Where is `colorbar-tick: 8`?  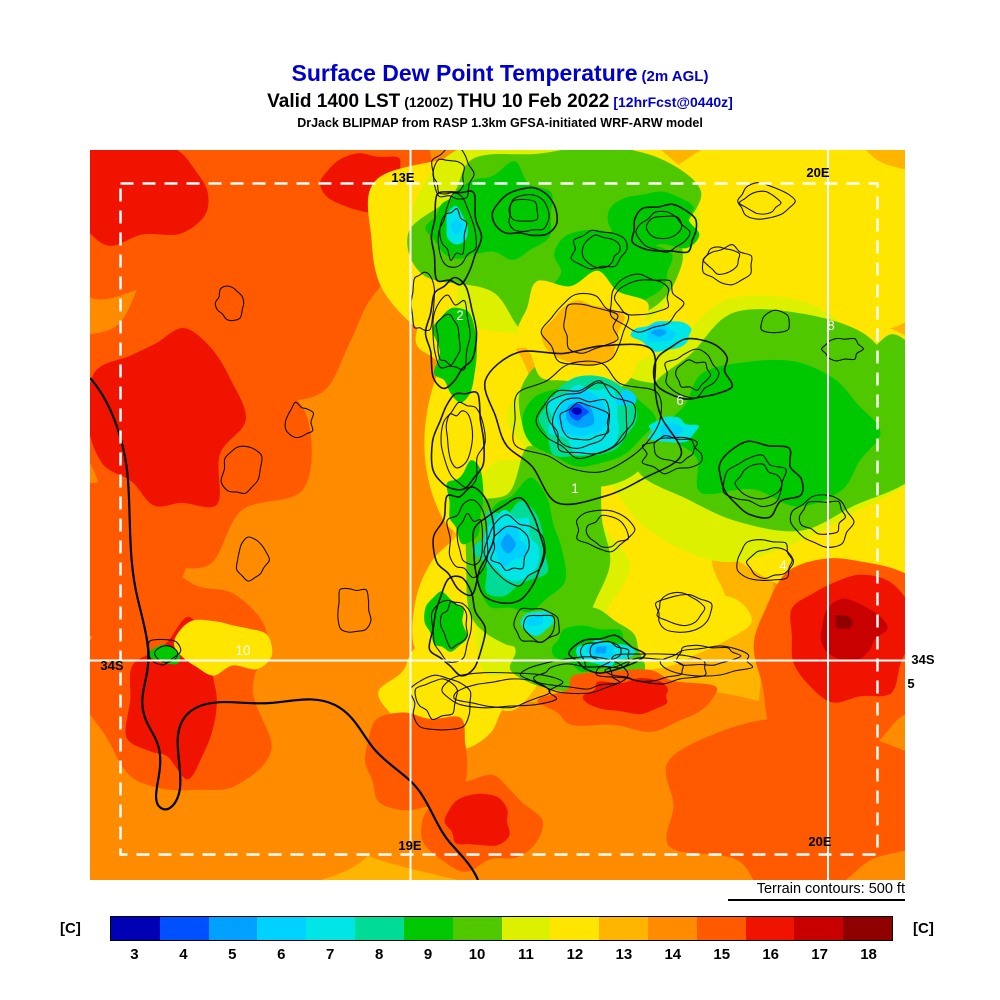 colorbar-tick: 8 is located at coordinates (379, 954).